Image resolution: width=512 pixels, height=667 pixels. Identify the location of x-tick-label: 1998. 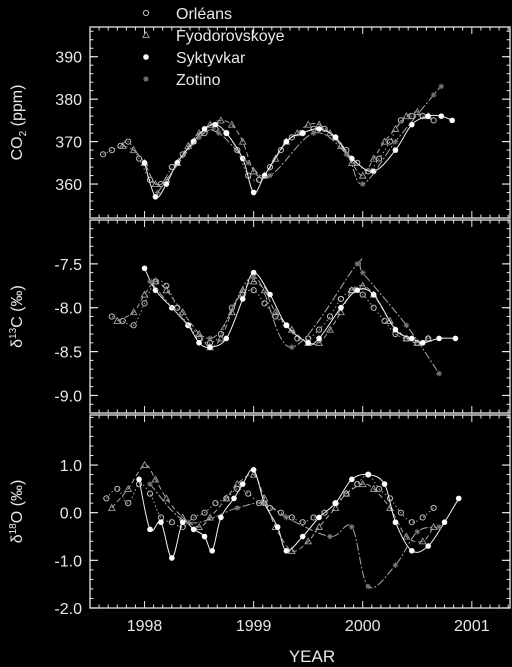
(145, 626).